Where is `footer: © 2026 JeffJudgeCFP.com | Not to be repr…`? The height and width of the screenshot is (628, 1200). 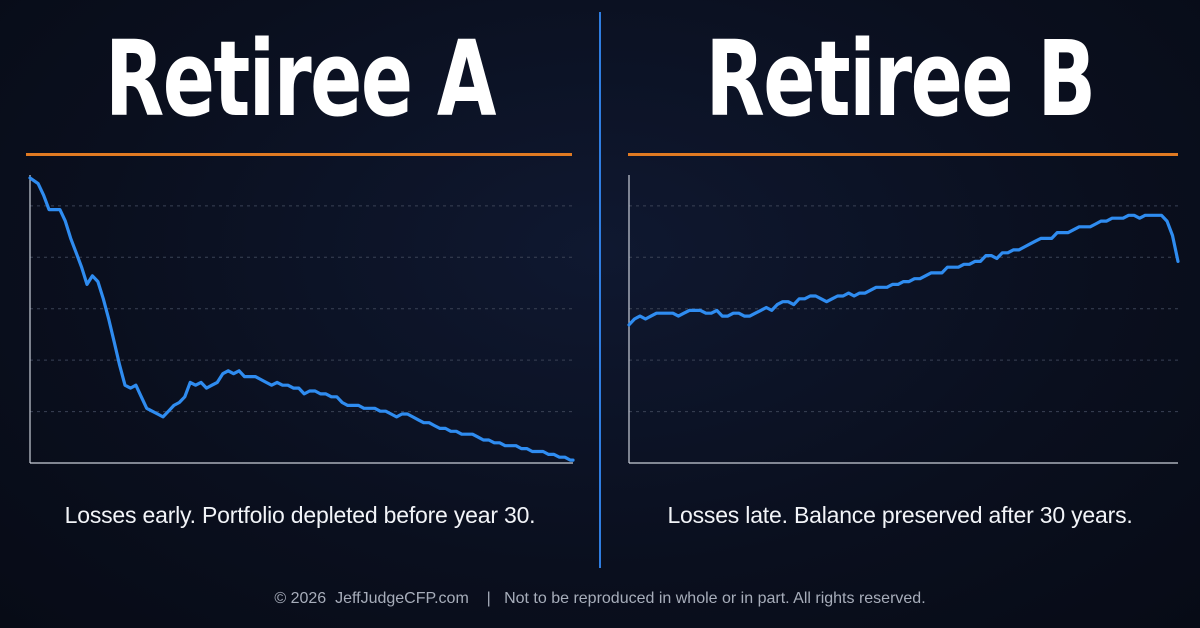
footer: © 2026 JeffJudgeCFP.com | Not to be repr… is located at coordinates (600, 599).